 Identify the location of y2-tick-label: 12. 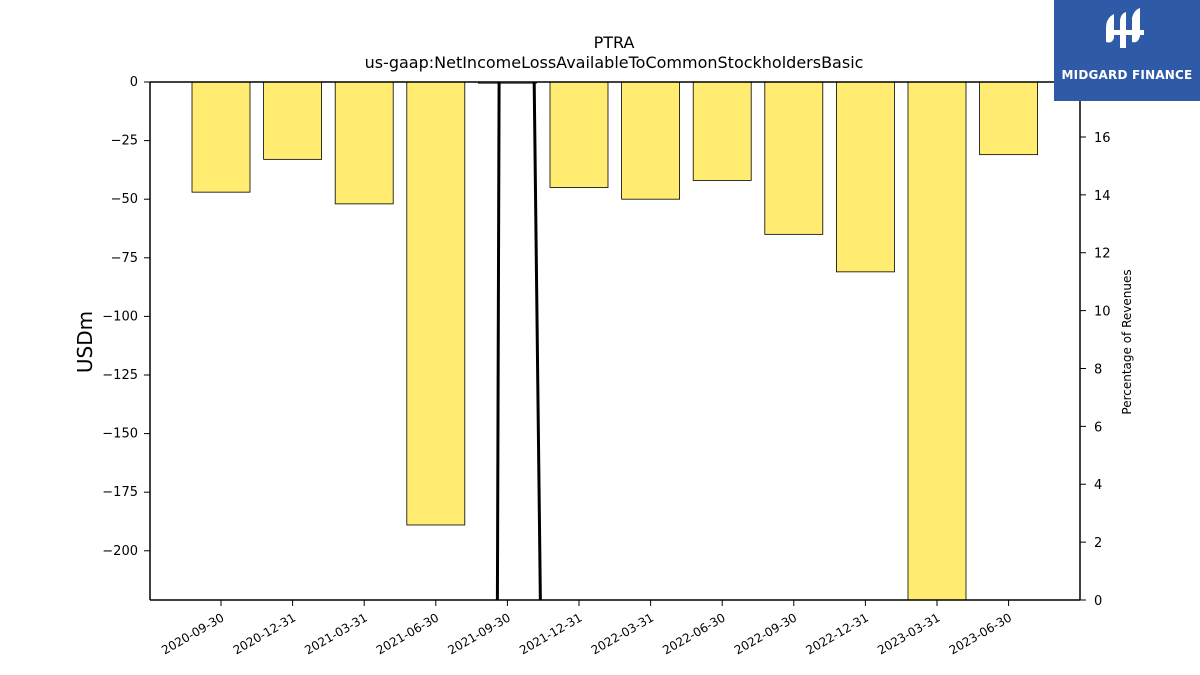
(1102, 254).